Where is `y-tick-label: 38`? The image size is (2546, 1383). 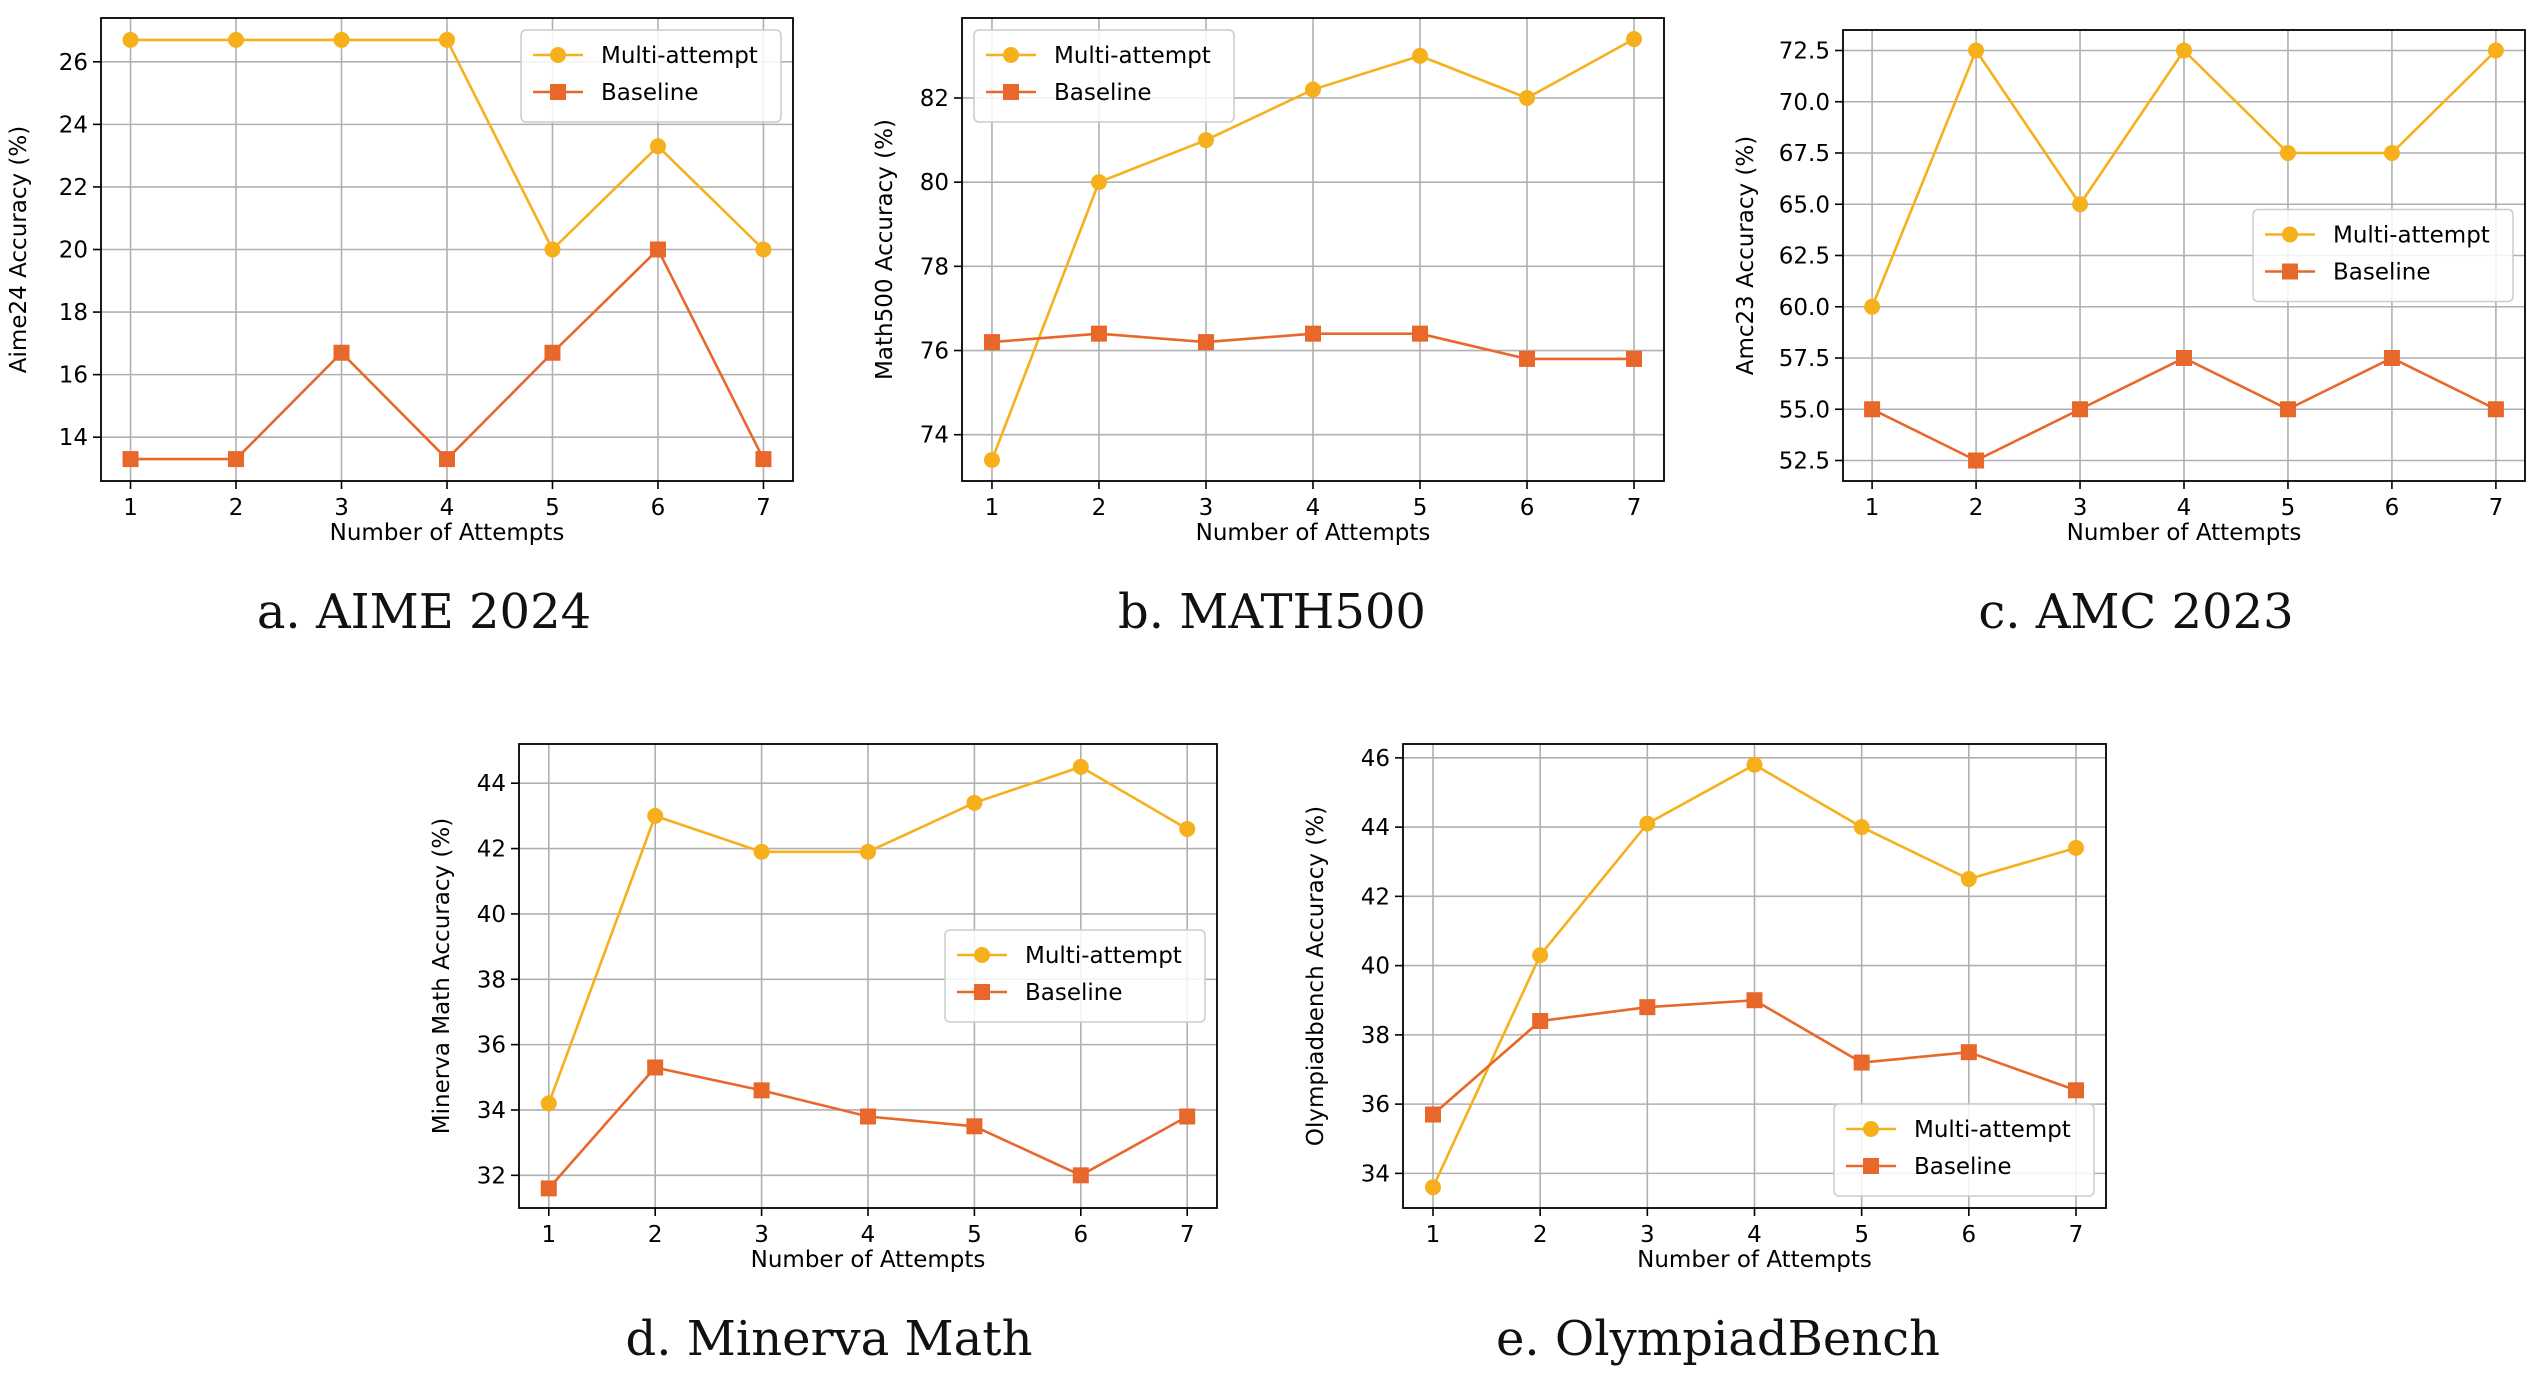
y-tick-label: 38 is located at coordinates (491, 980).